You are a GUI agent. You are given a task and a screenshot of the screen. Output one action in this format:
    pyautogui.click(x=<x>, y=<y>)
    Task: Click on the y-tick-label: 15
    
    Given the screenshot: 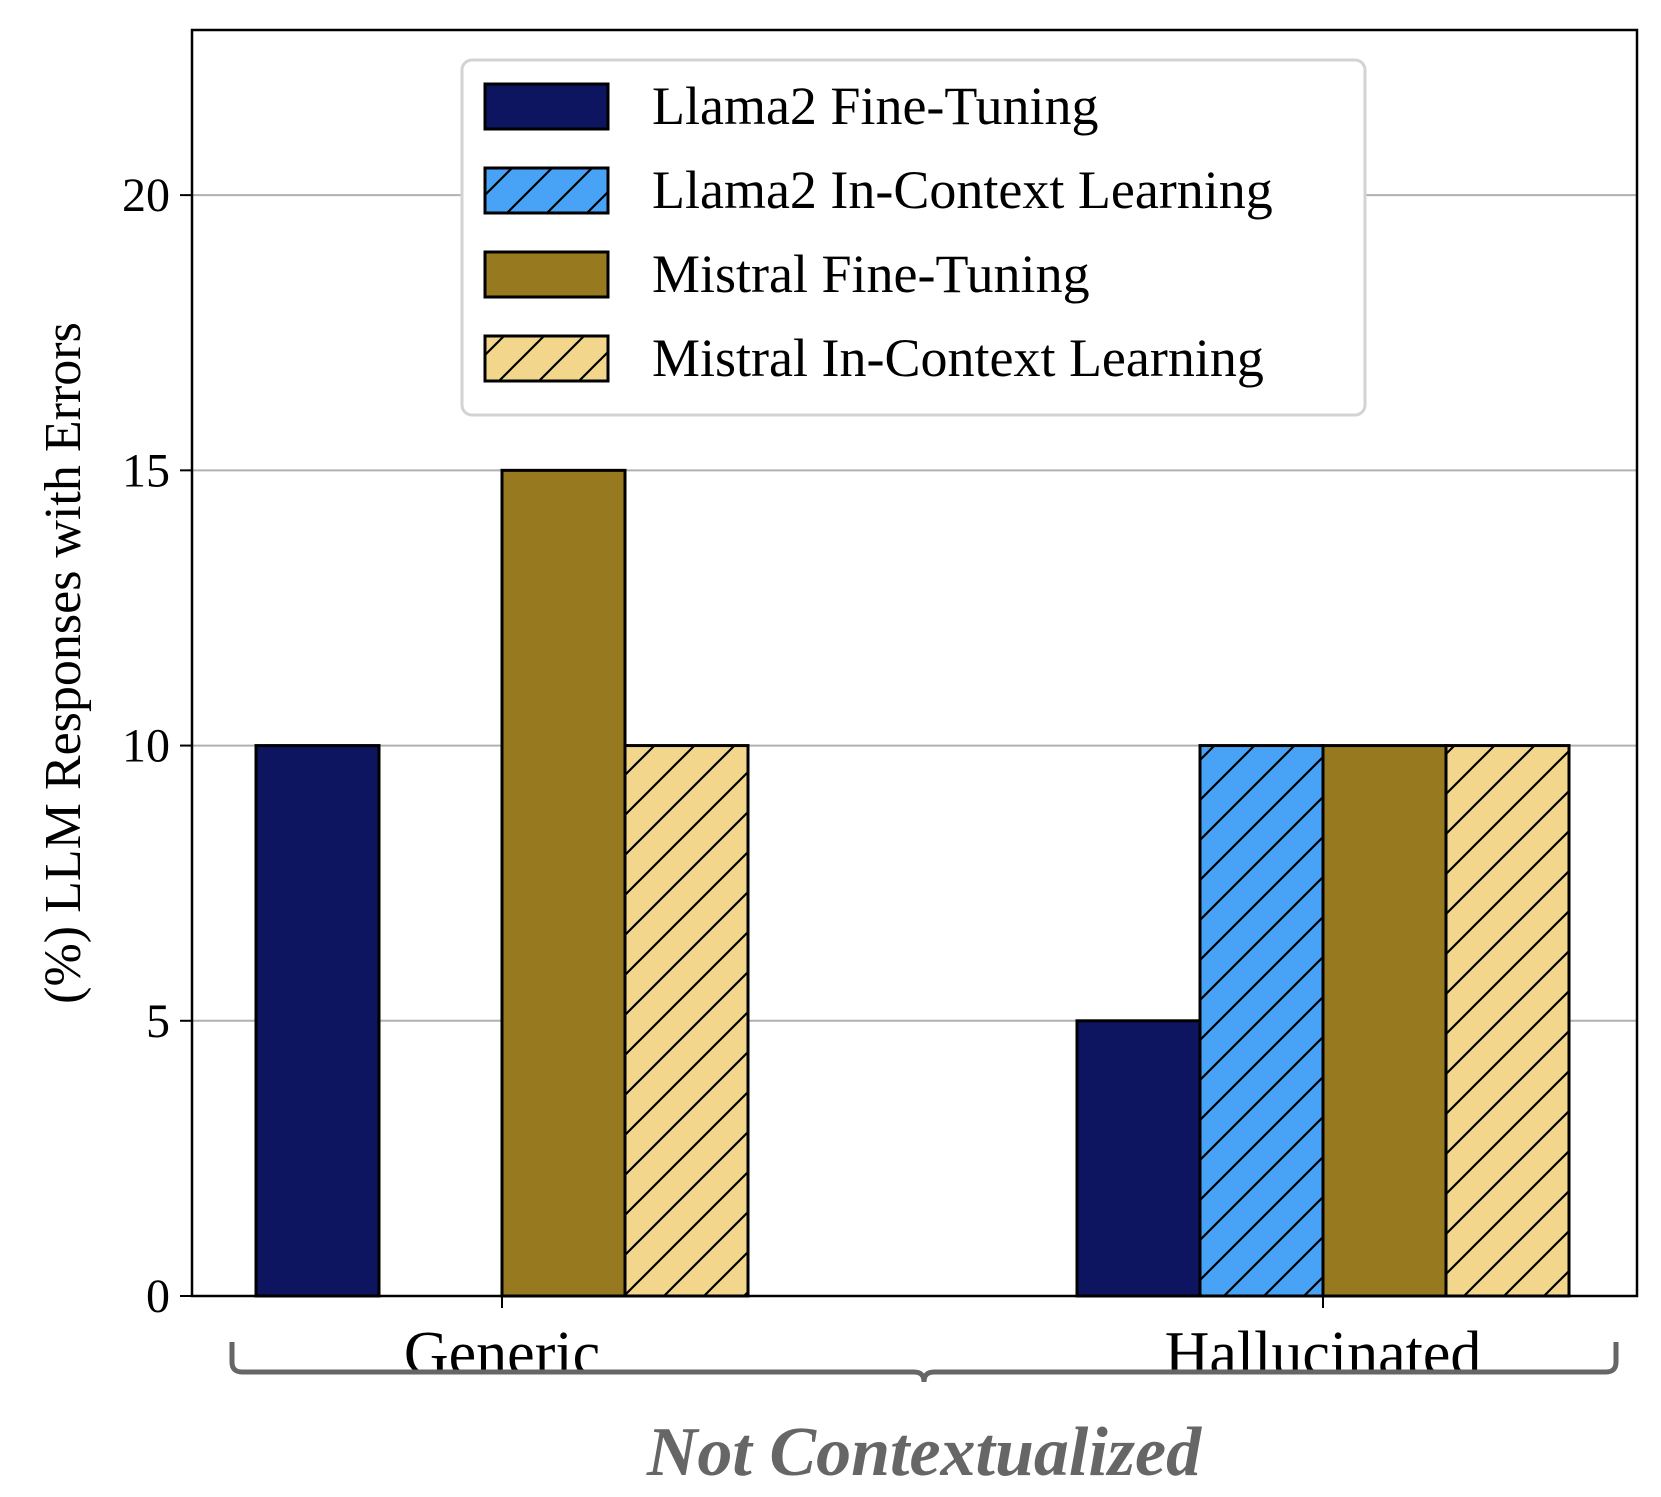 What is the action you would take?
    pyautogui.click(x=146, y=470)
    